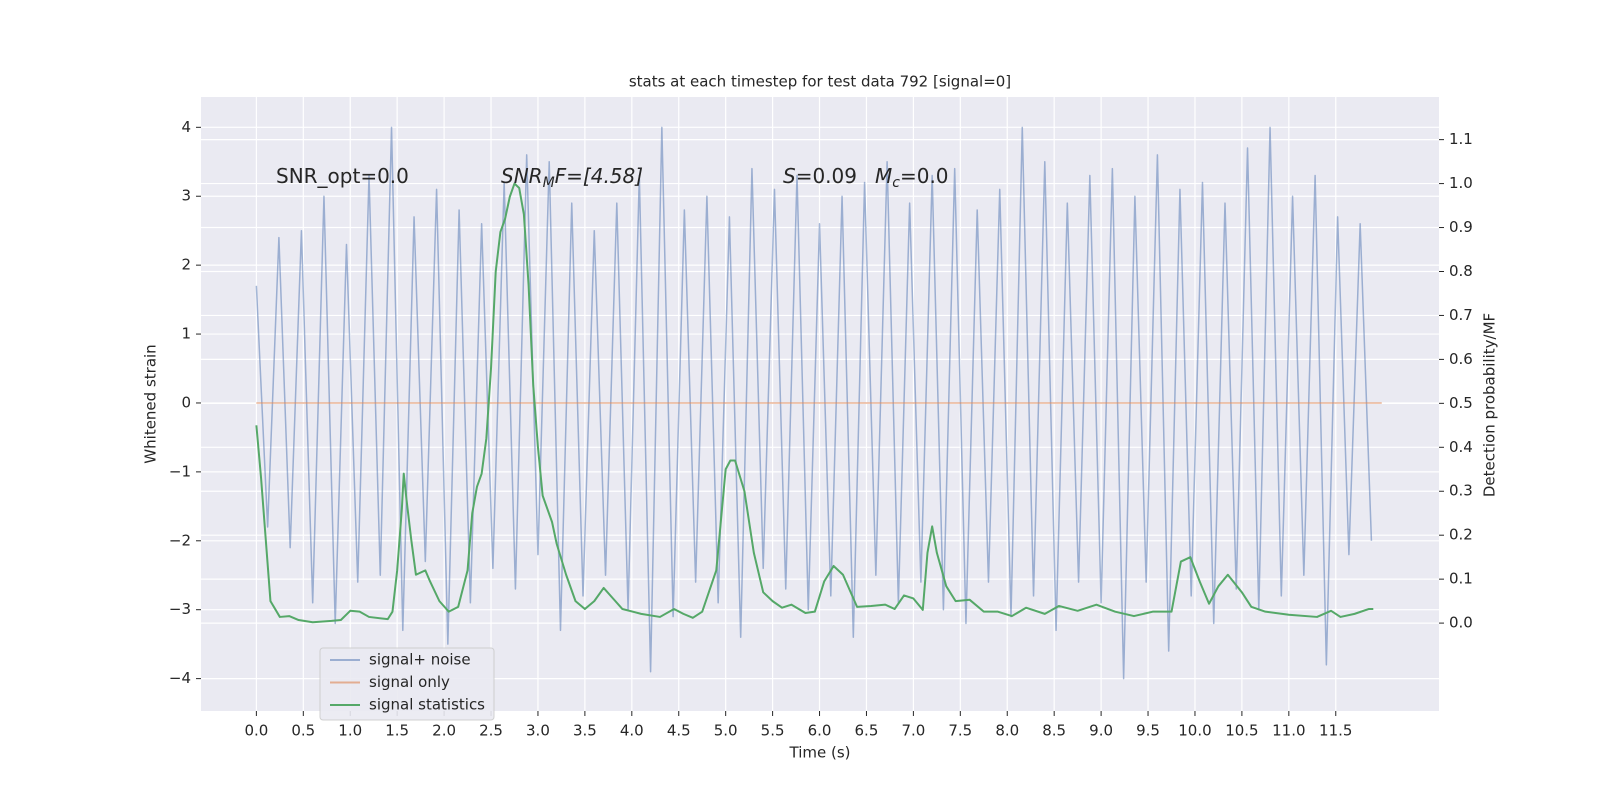 The height and width of the screenshot is (800, 1600). I want to click on annotation-part: S, so click(789, 176).